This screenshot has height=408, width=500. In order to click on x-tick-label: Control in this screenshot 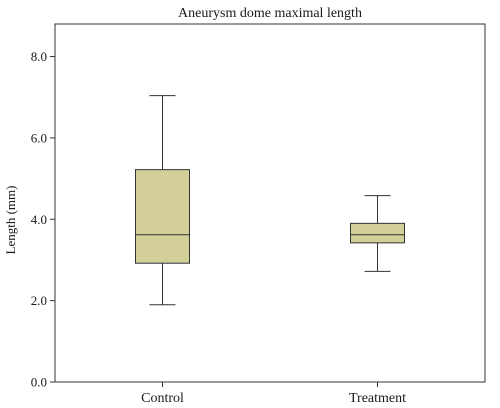, I will do `click(162, 398)`.